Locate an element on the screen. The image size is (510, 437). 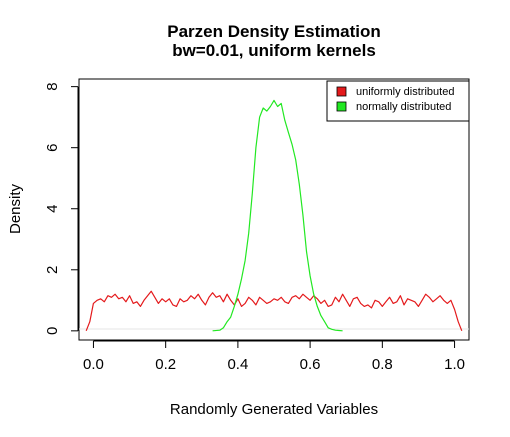
x-tick-label: 0.0 is located at coordinates (93, 364).